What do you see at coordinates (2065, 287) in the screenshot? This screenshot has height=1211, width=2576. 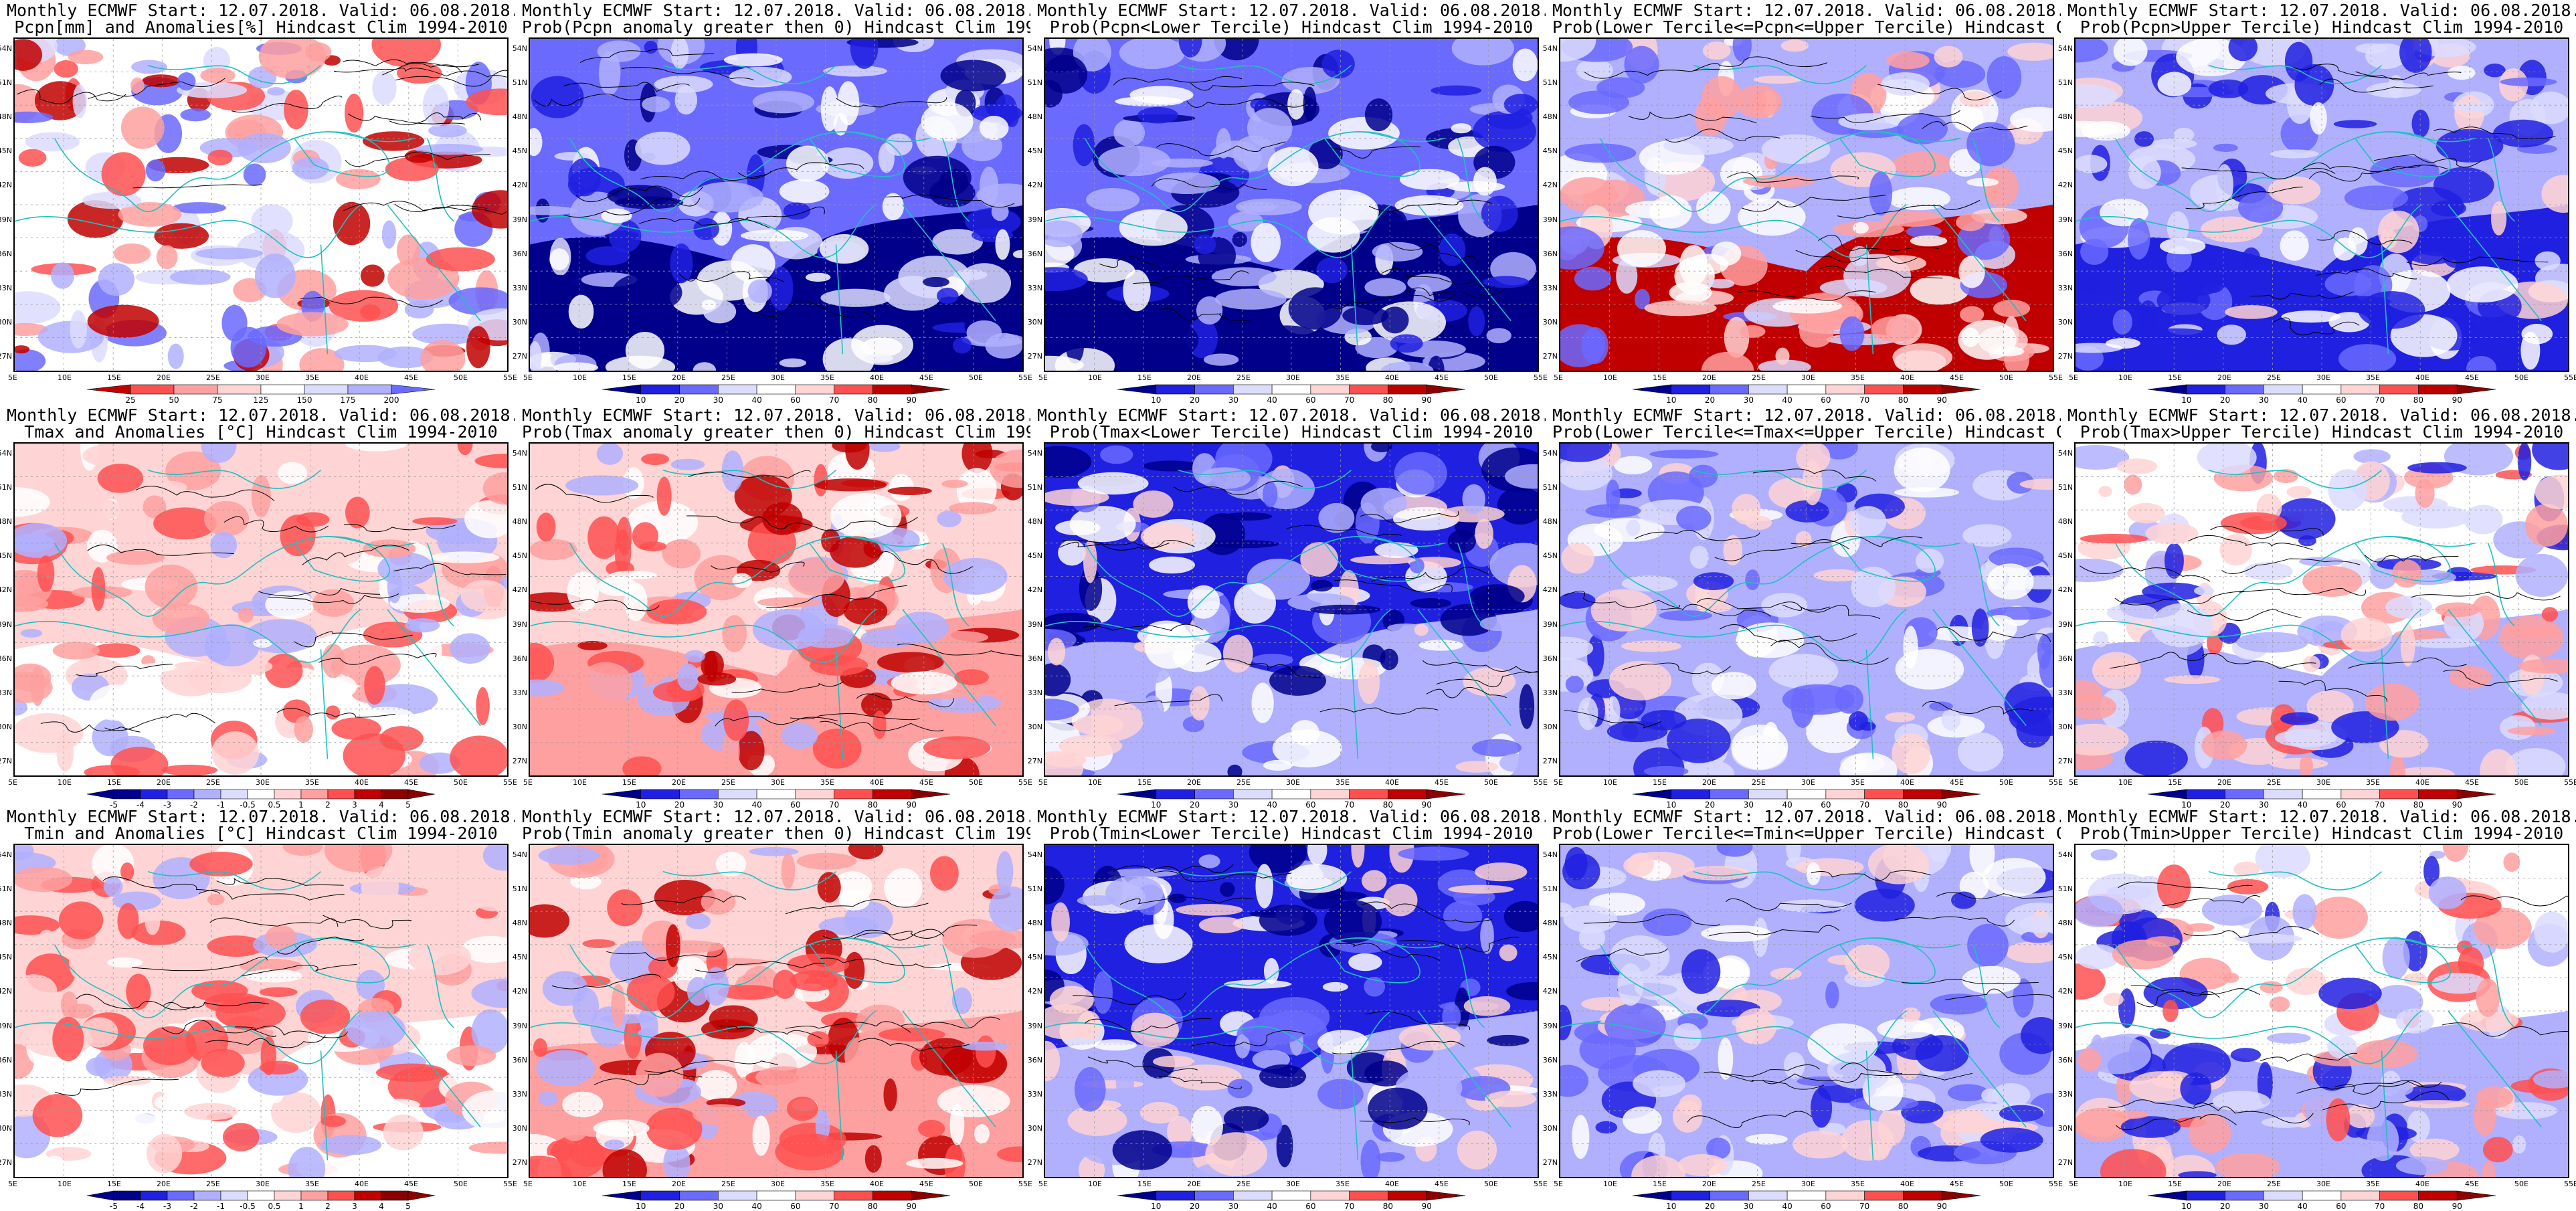 I see `latitude-label: 33N` at bounding box center [2065, 287].